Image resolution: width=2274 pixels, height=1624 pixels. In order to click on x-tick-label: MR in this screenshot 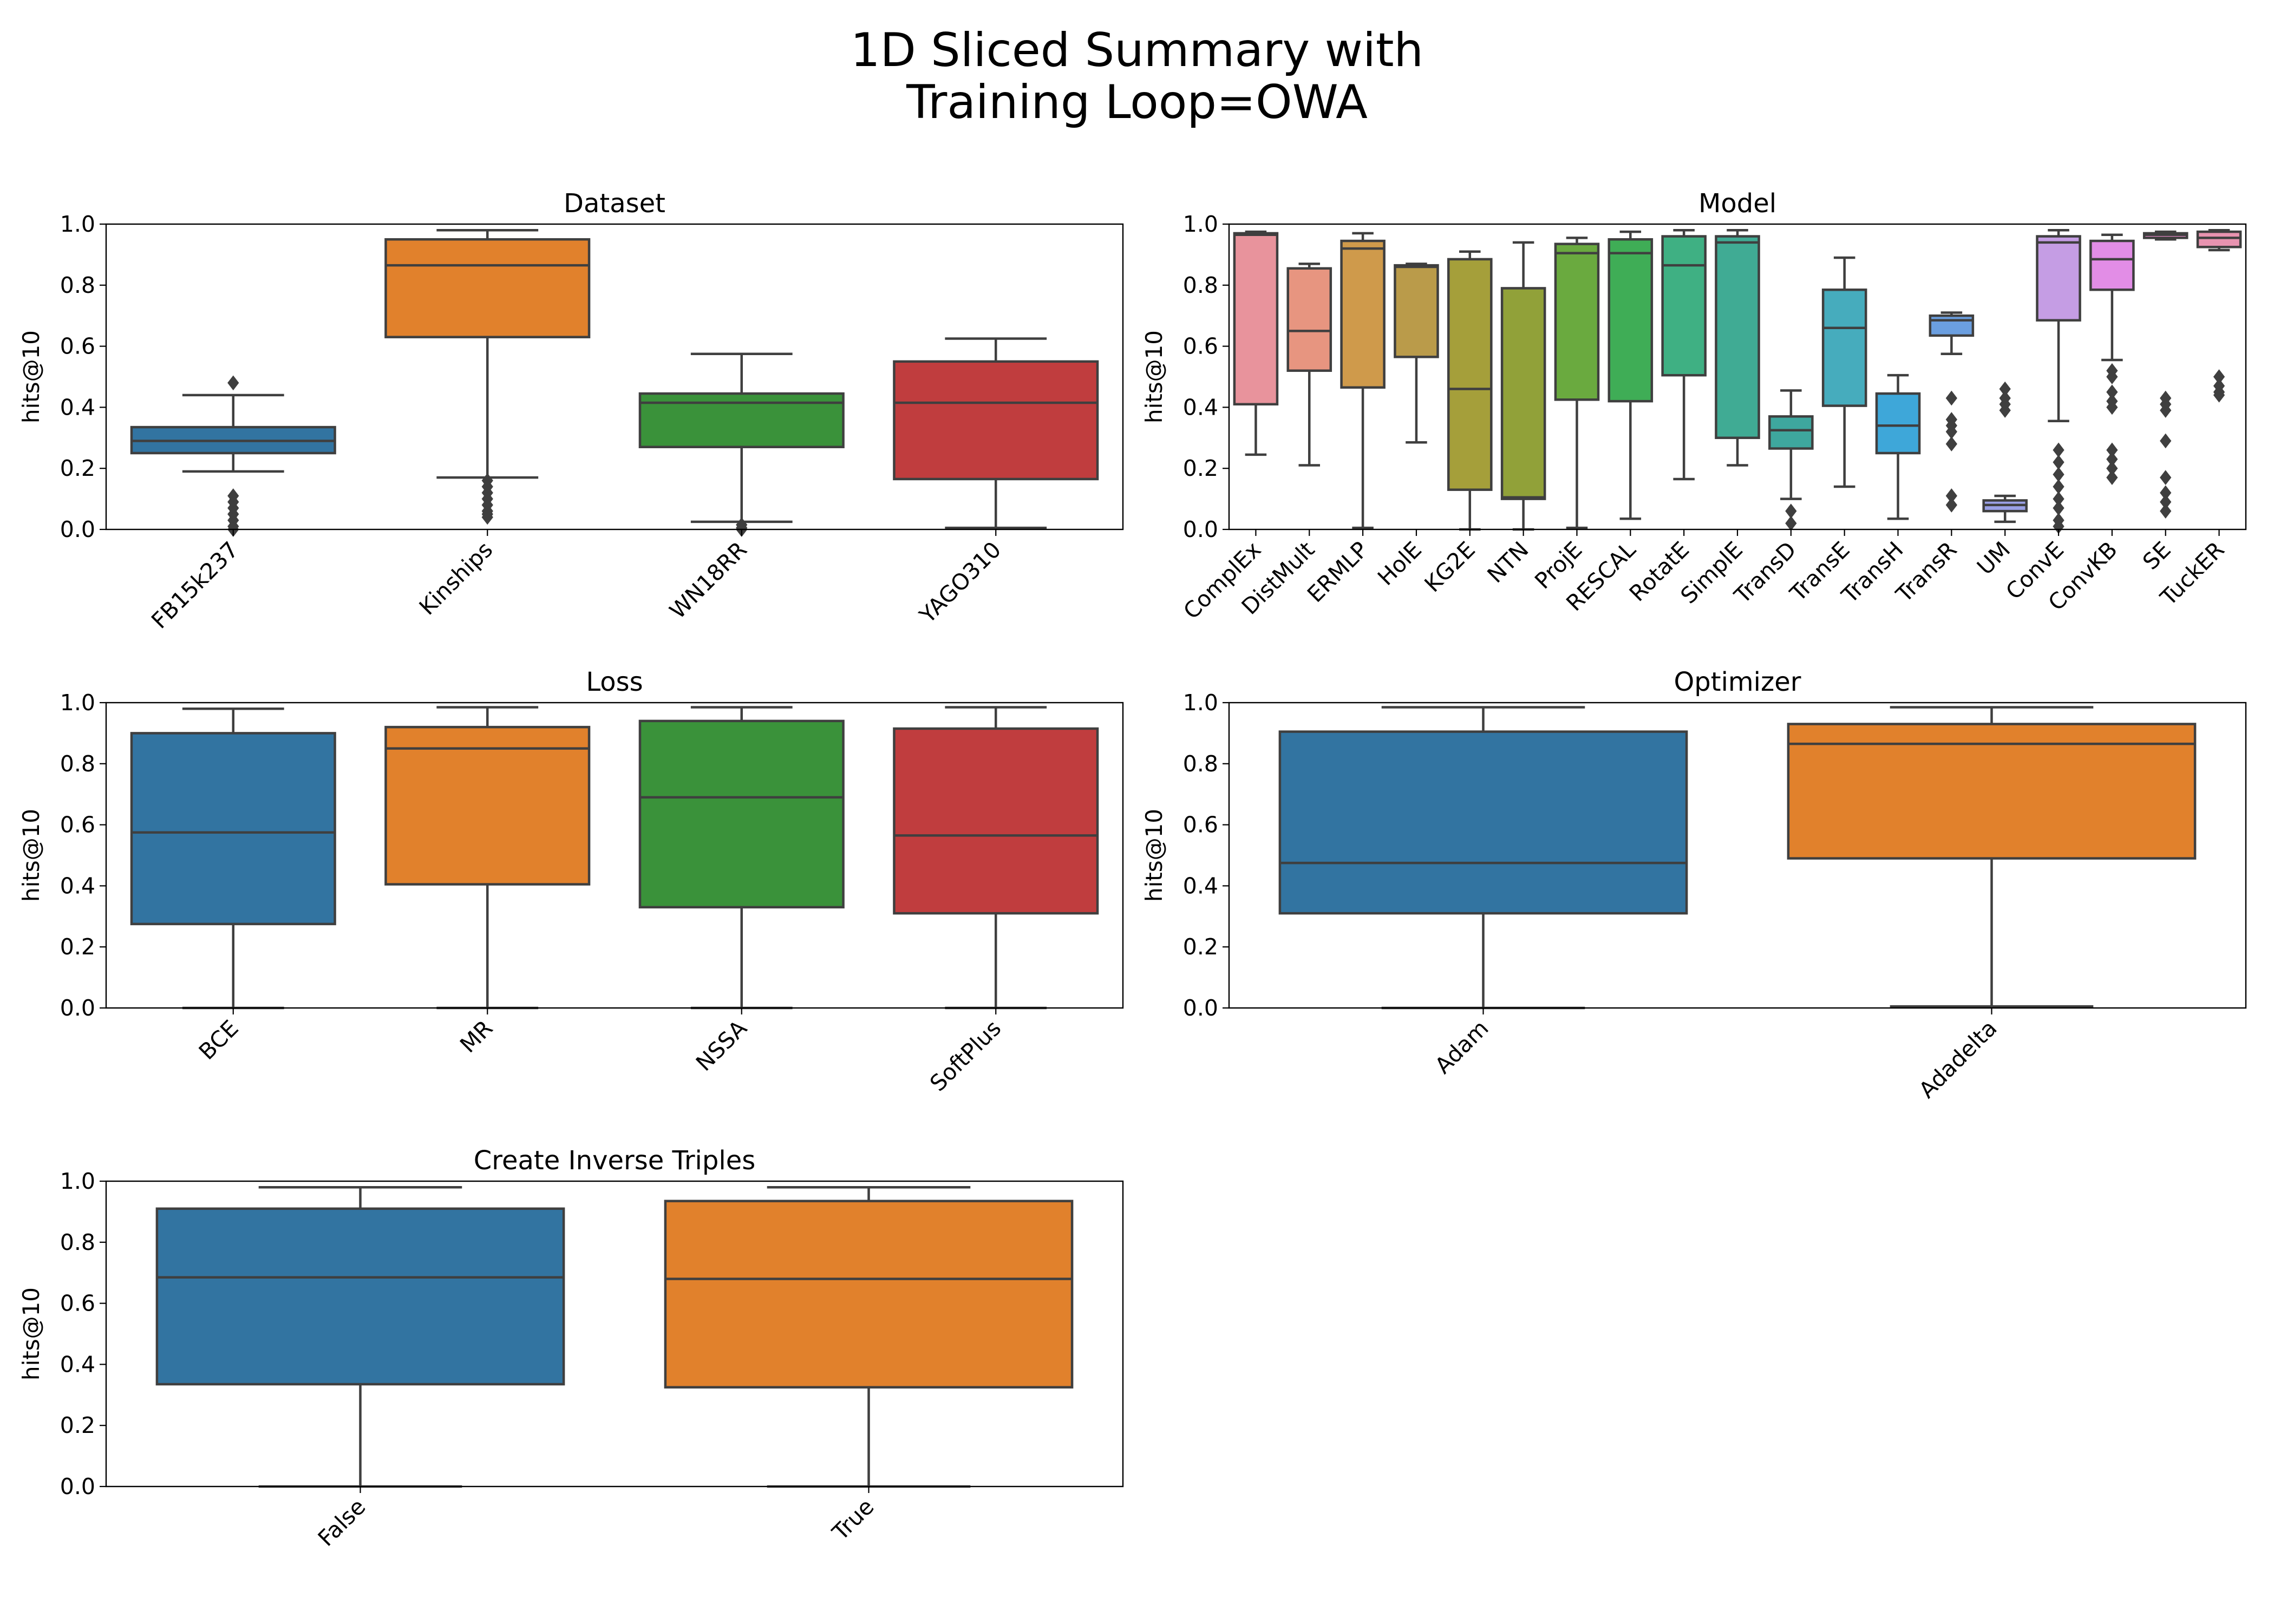, I will do `click(477, 1036)`.